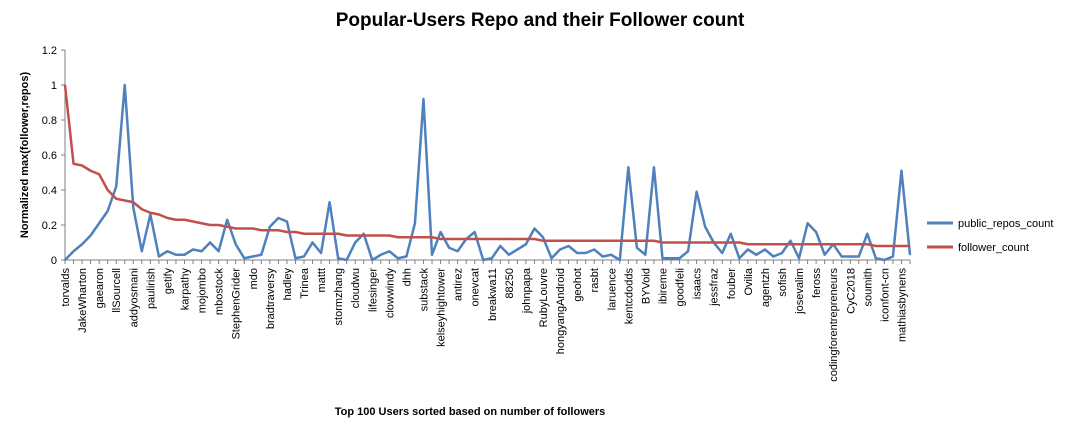 Image resolution: width=1078 pixels, height=426 pixels. I want to click on x-tick-label: substack, so click(424, 290).